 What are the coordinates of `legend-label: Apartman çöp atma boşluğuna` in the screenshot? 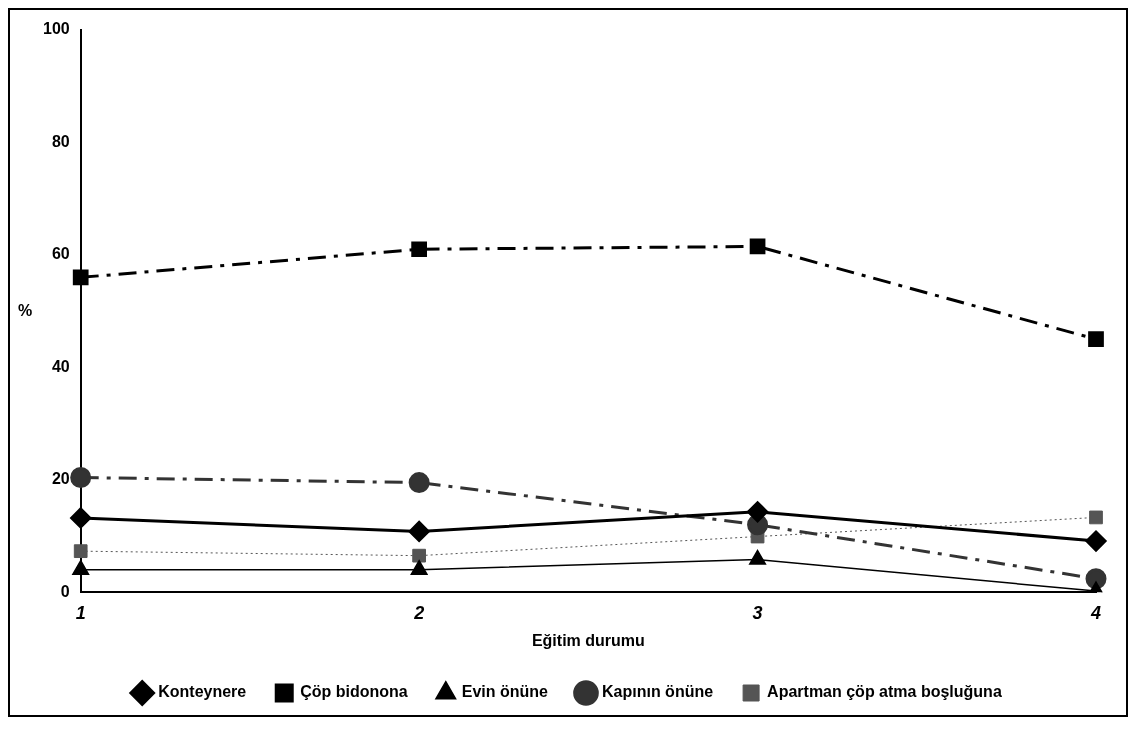 It's located at (884, 692).